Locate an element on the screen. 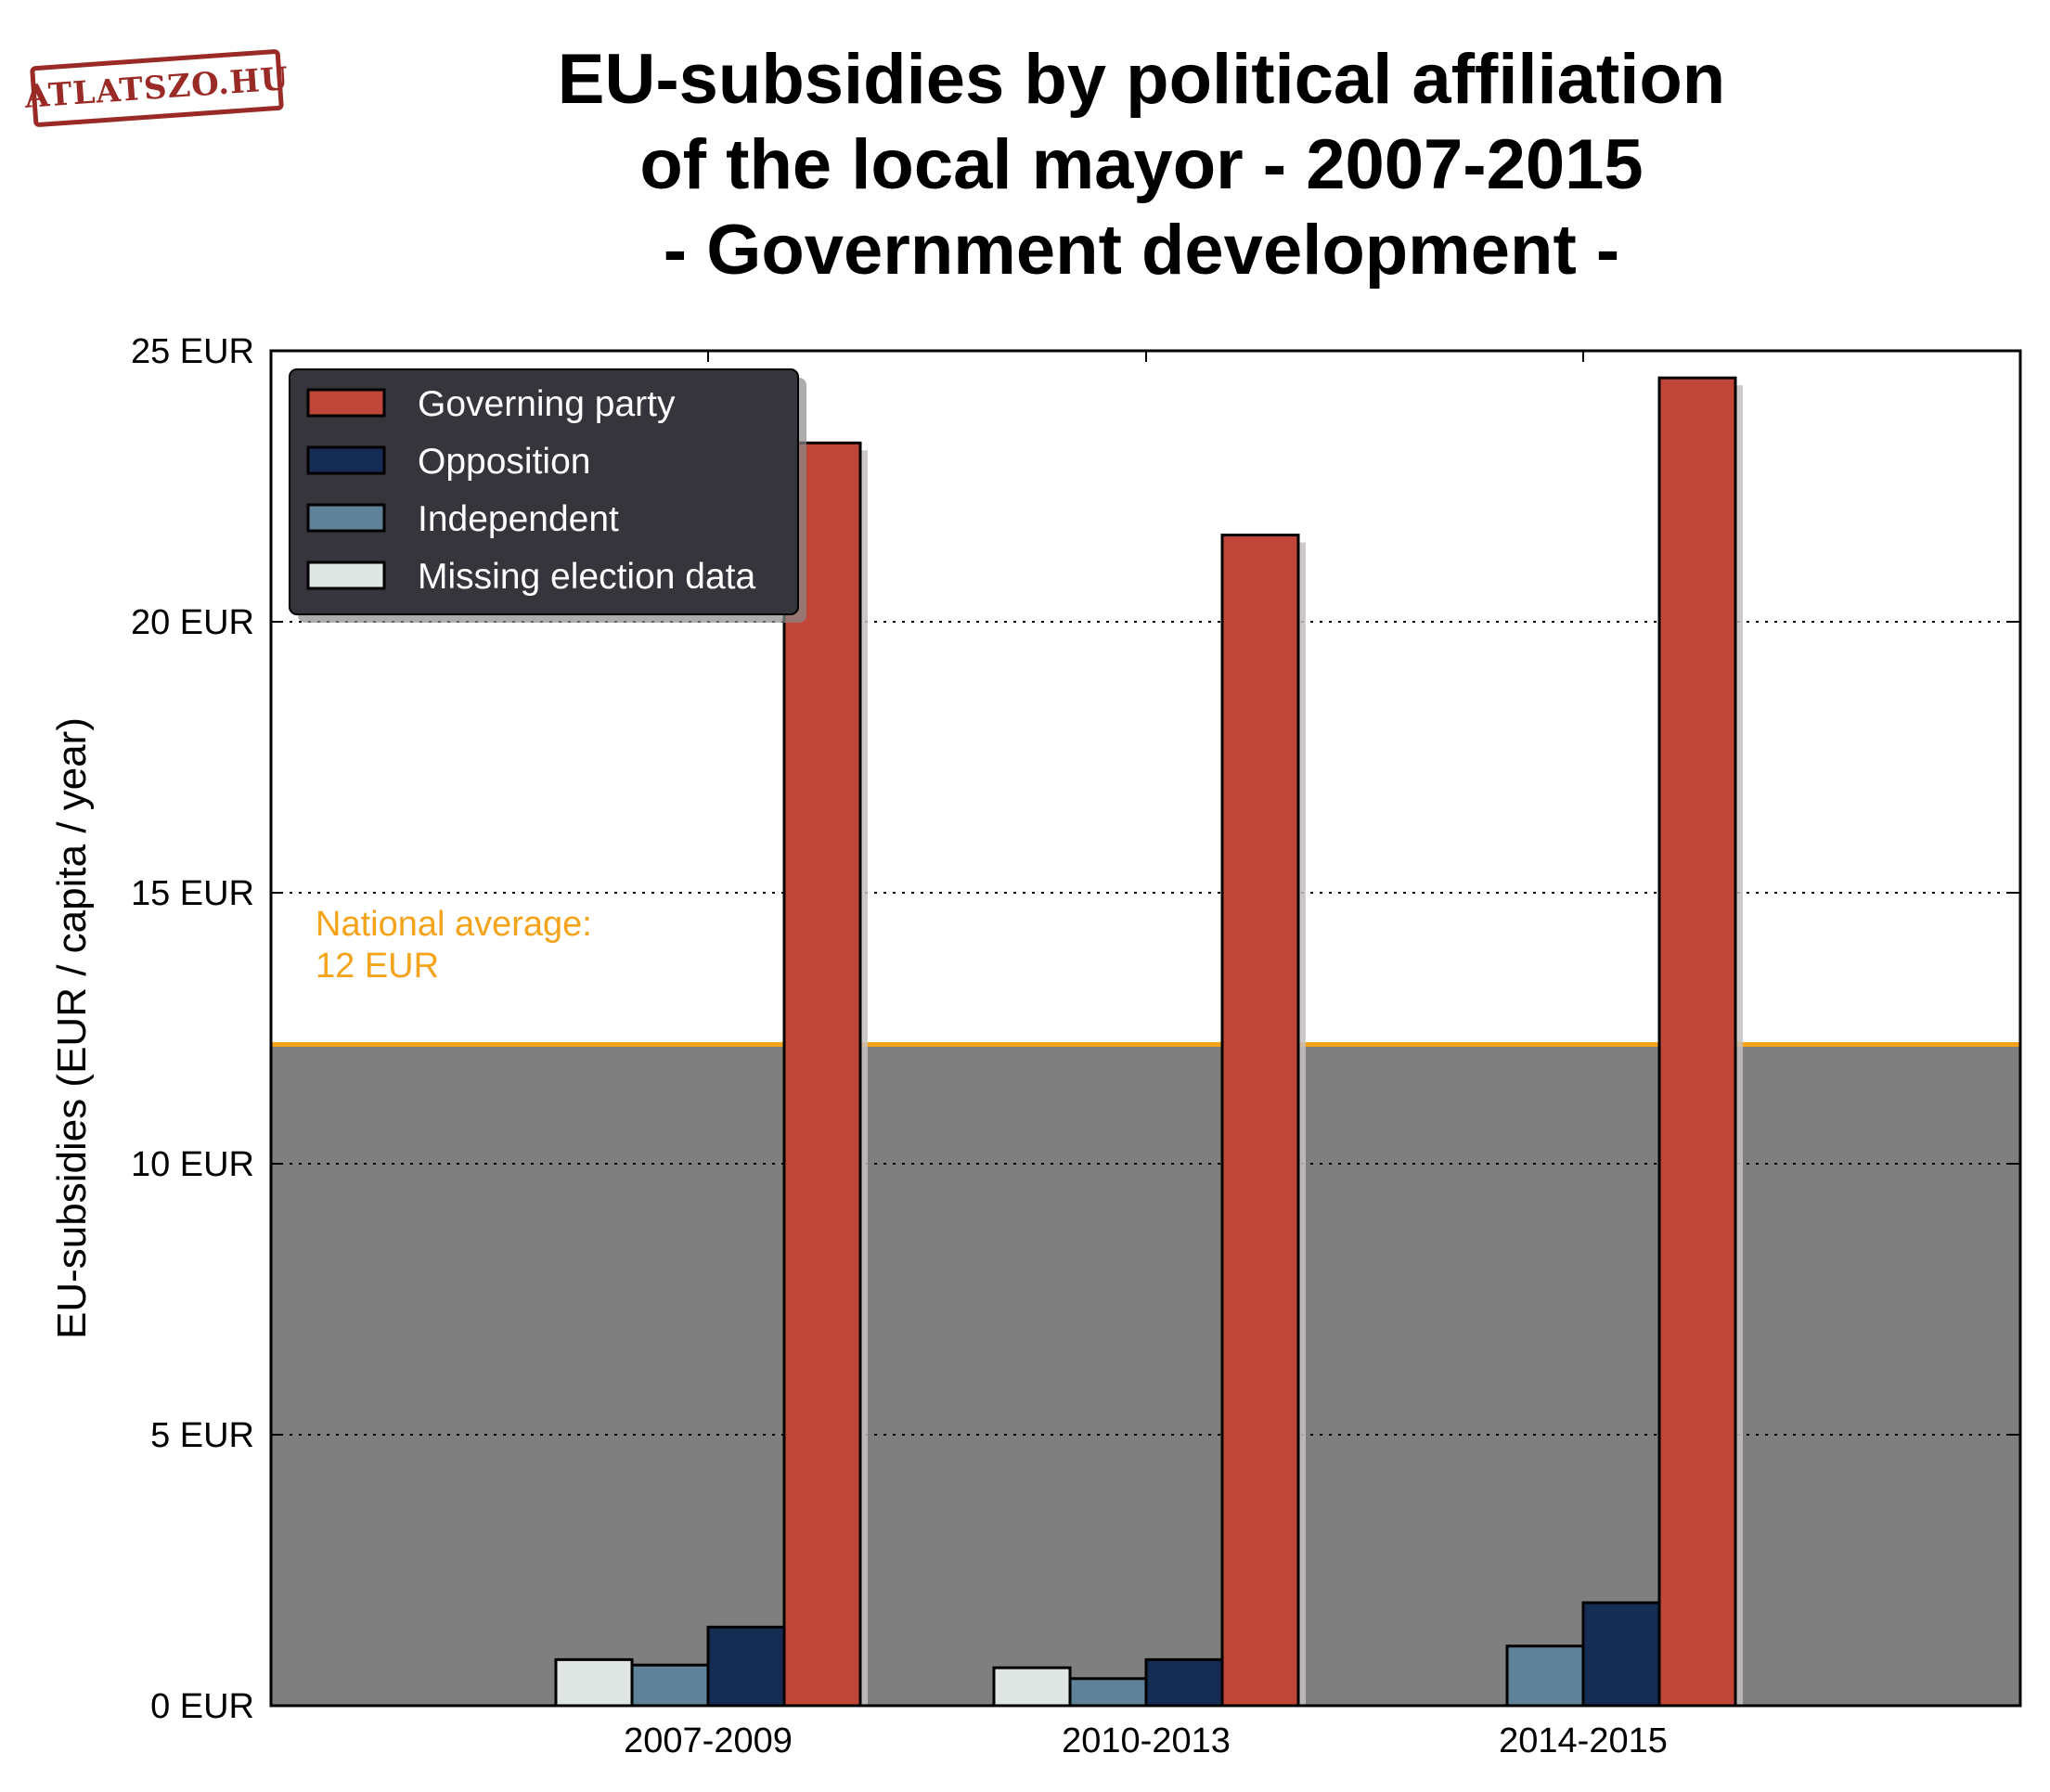  legend-label-missing-election-data: Missing election data is located at coordinates (587, 577).